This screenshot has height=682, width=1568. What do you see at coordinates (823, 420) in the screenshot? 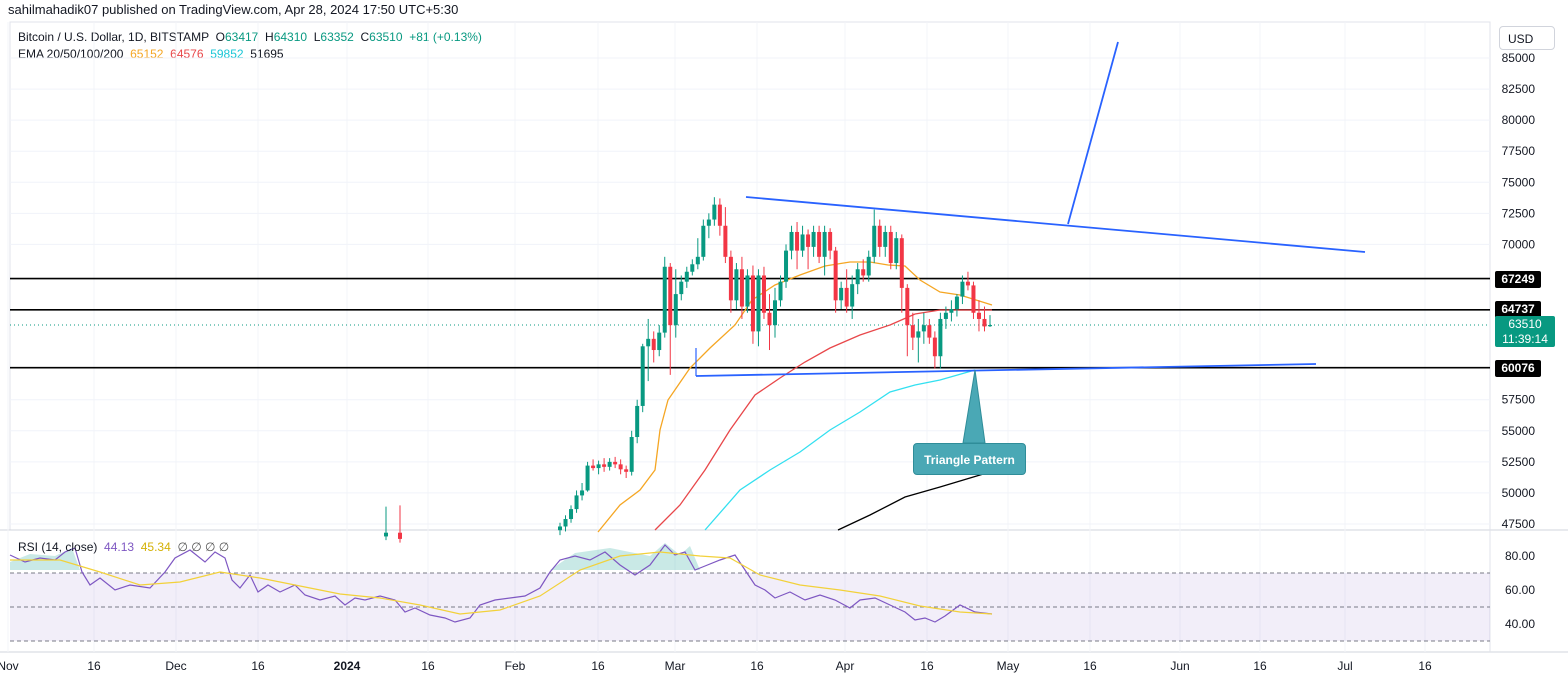
I see `ema50-line` at bounding box center [823, 420].